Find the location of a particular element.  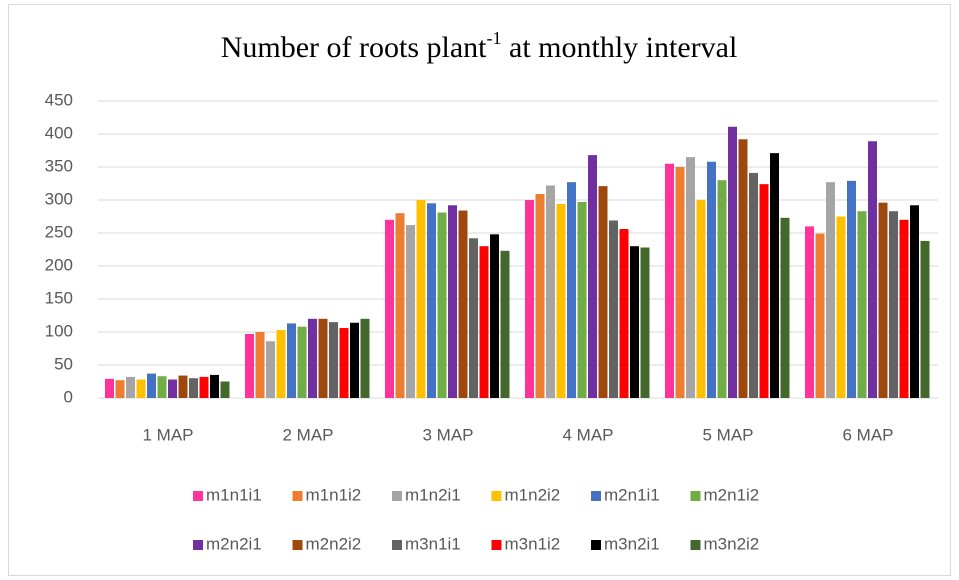

x-tick-label: 6 MAP is located at coordinates (867, 434).